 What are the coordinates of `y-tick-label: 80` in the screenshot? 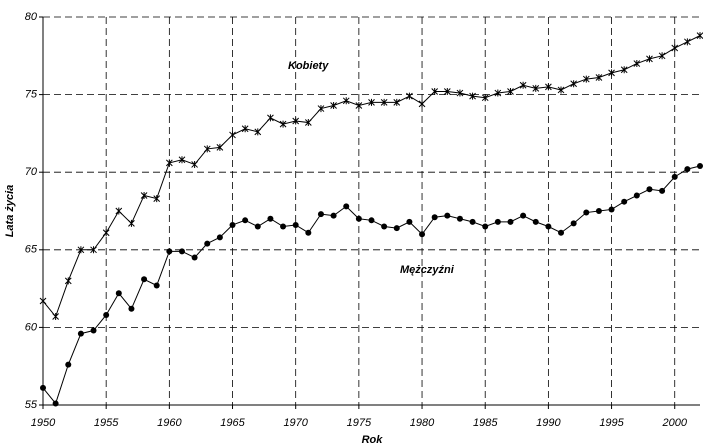 It's located at (31, 17).